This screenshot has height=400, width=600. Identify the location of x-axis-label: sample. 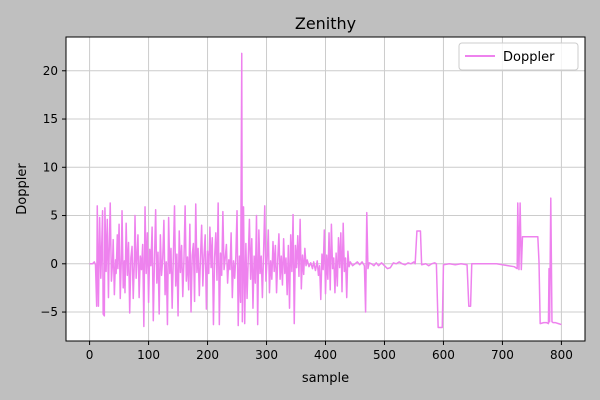
(325, 378).